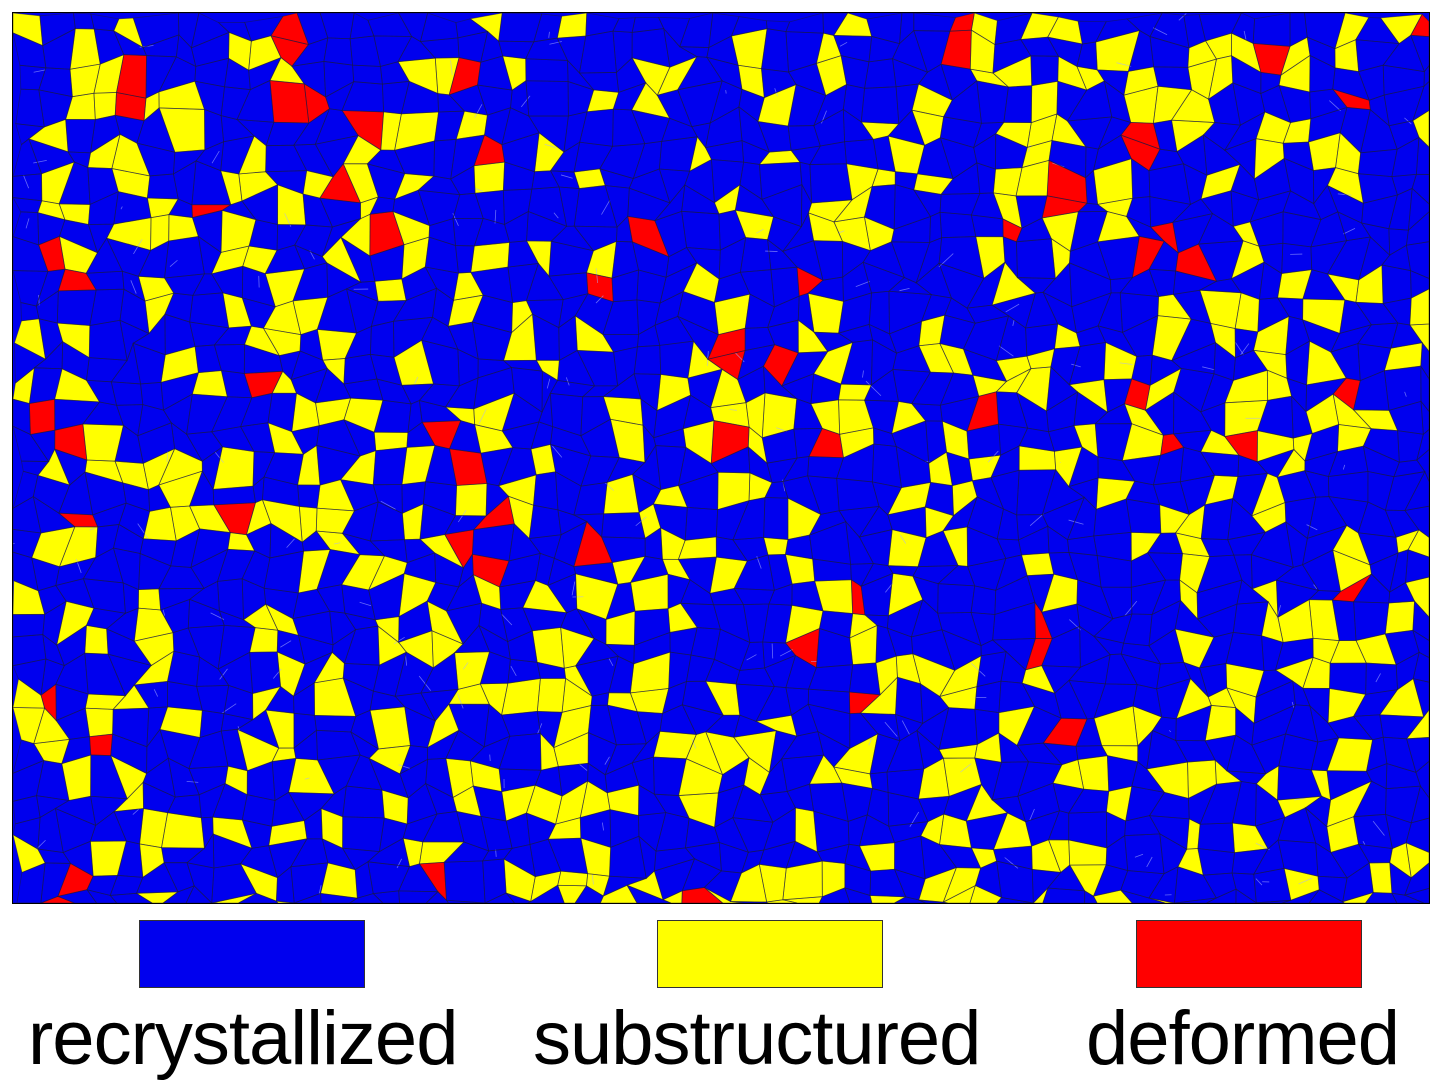  What do you see at coordinates (757, 1038) in the screenshot?
I see `legend-label-substructured: substructured` at bounding box center [757, 1038].